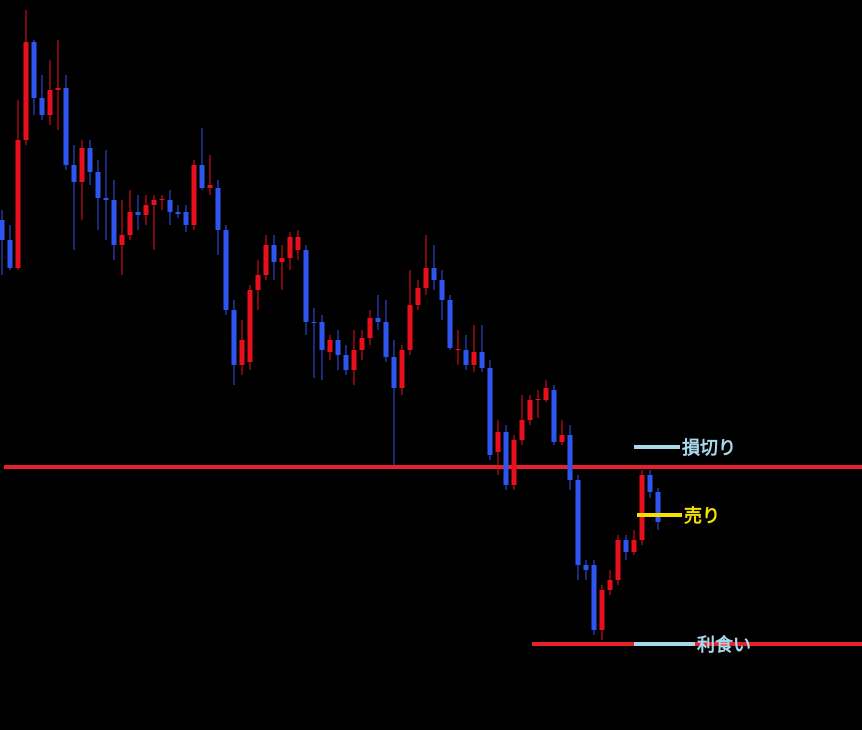  I want to click on annotation-label: 売り, so click(702, 516).